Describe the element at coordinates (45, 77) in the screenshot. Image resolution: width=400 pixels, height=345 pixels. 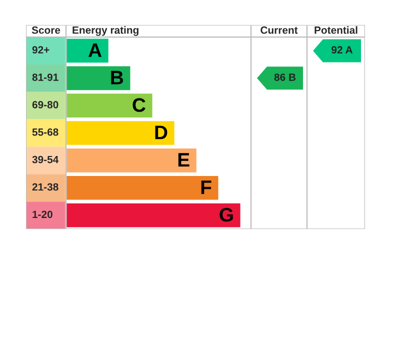
I see `text: 81-91` at that location.